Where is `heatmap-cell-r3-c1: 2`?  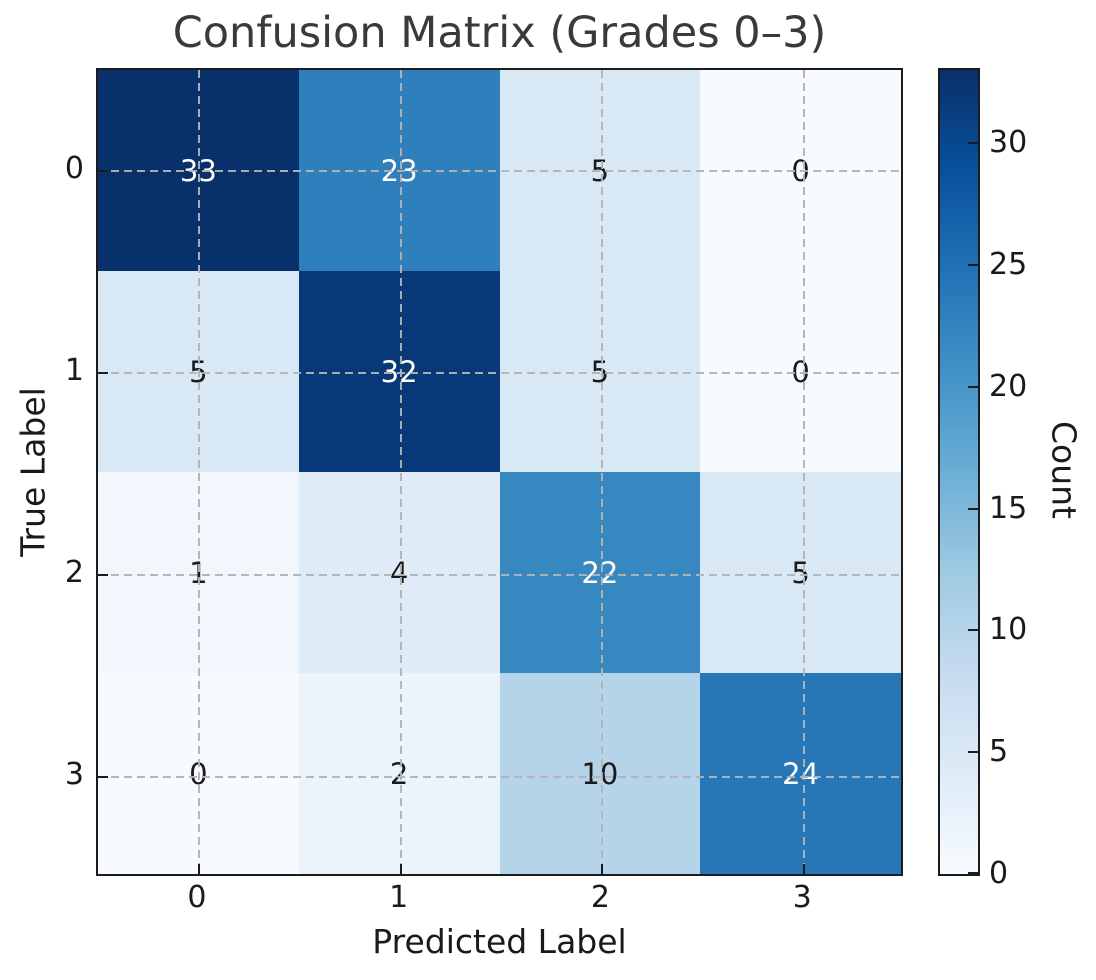 heatmap-cell-r3-c1: 2 is located at coordinates (399, 773).